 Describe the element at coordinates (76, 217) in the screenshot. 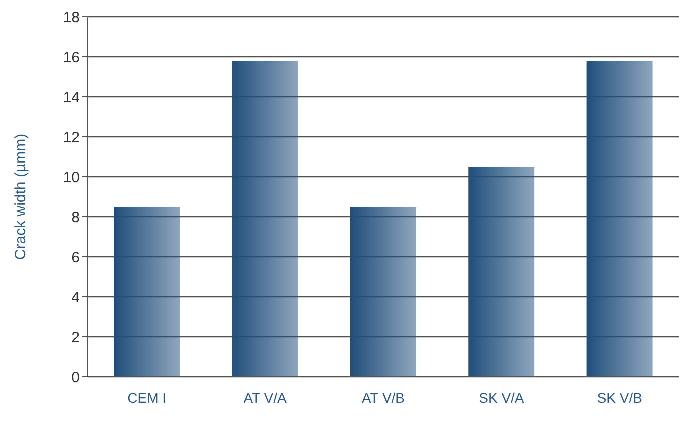

I see `y-tick-label: 8` at that location.